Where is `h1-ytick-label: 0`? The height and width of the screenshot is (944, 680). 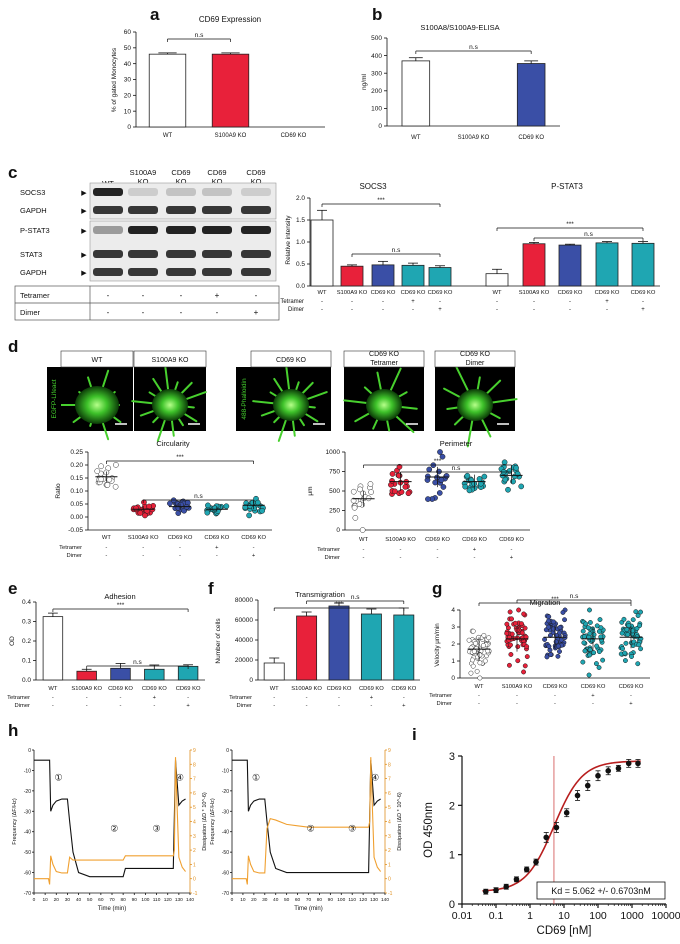 h1-ytick-label: 0 is located at coordinates (29, 751).